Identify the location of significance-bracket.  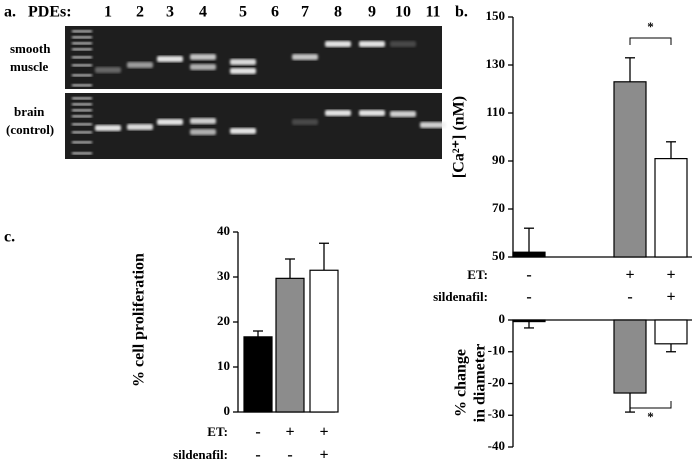
(650, 41).